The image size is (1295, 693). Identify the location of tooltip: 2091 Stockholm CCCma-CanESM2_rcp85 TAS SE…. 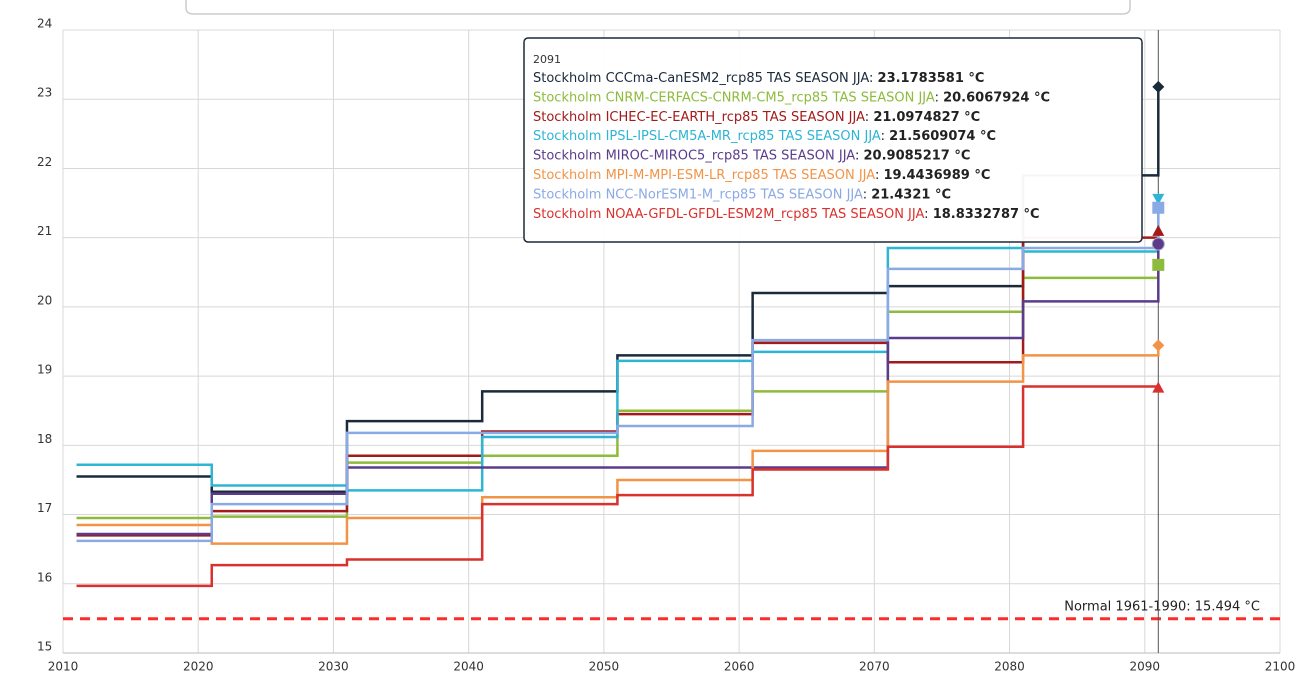
(833, 140).